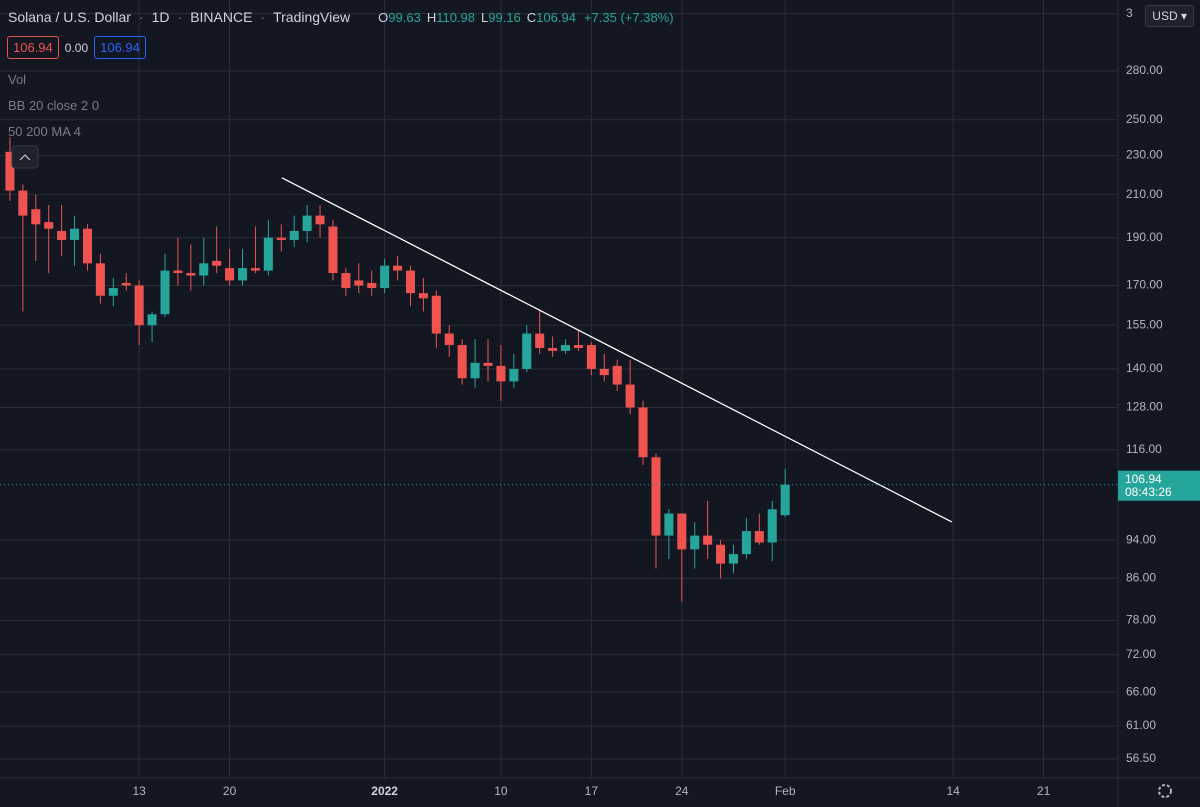  Describe the element at coordinates (1165, 791) in the screenshot. I see `settings-icon` at that location.